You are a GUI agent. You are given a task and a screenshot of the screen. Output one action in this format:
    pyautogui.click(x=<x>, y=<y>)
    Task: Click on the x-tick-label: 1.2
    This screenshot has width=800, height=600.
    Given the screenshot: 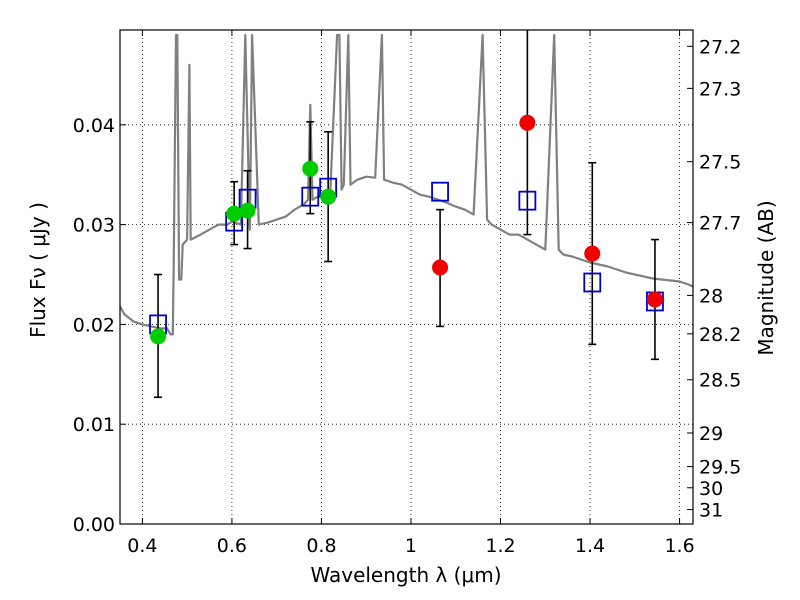 What is the action you would take?
    pyautogui.click(x=500, y=546)
    